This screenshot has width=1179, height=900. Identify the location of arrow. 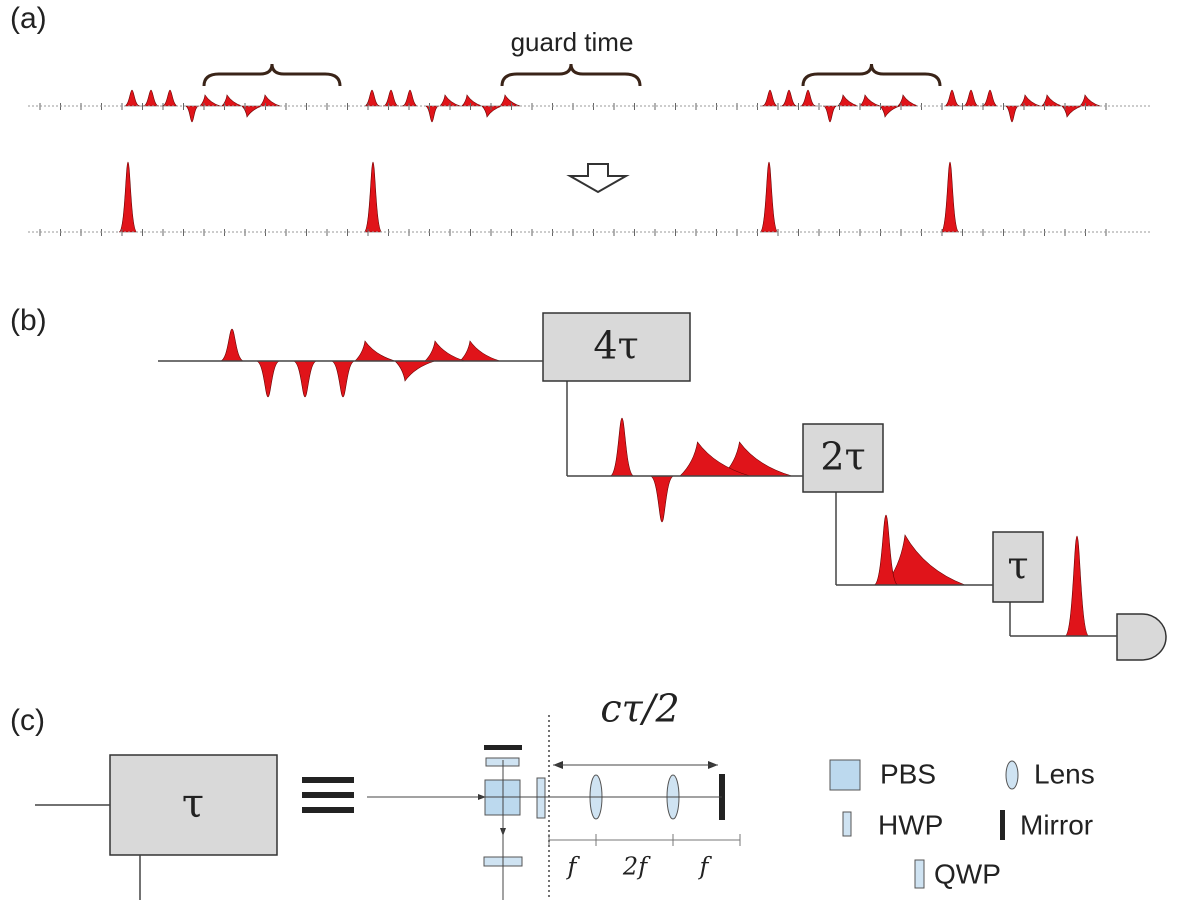
(598, 178).